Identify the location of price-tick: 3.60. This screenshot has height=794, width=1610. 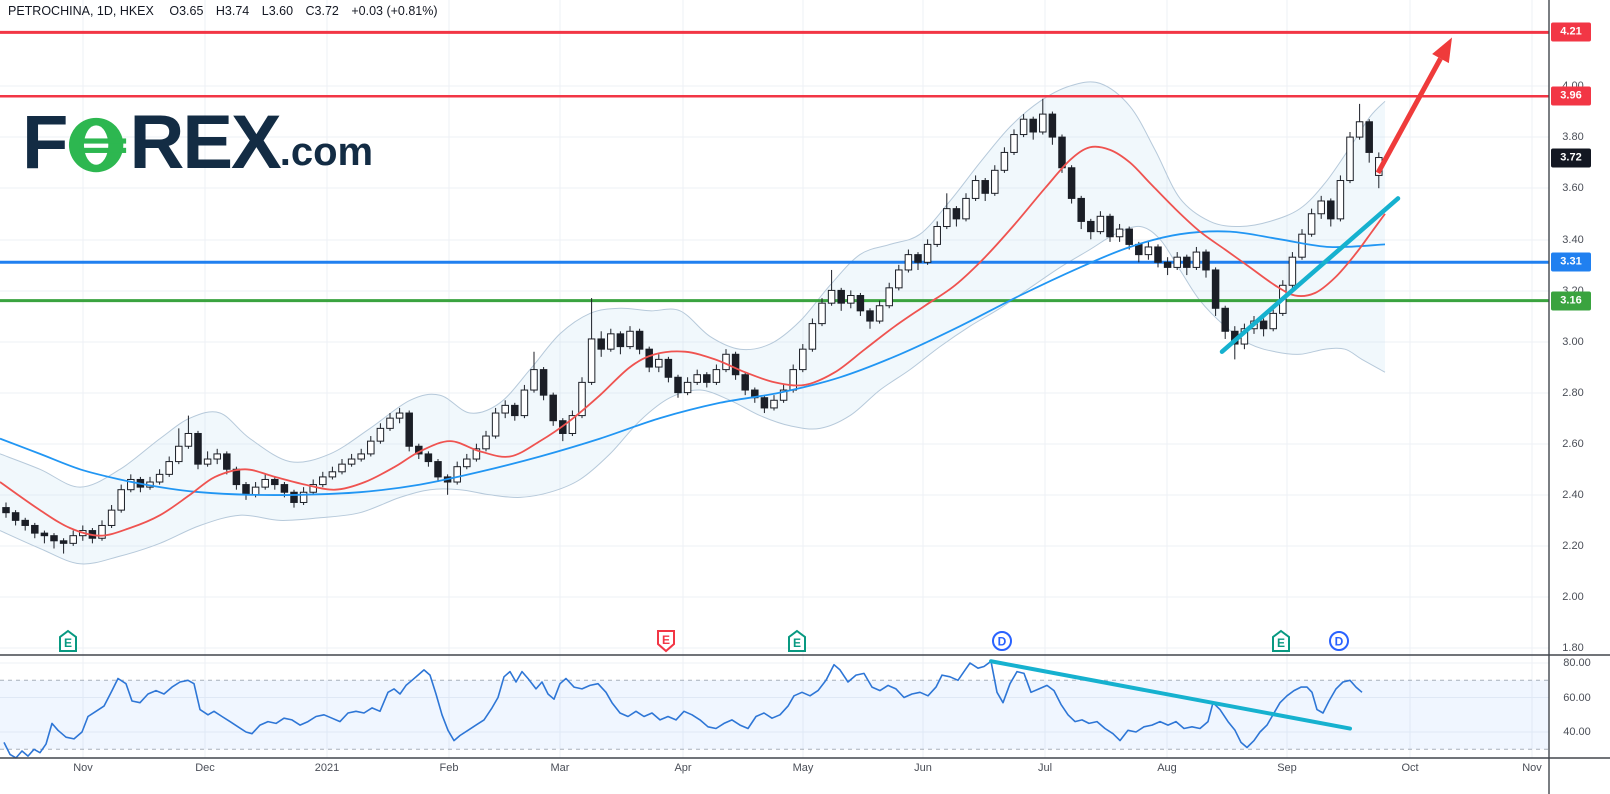
(1573, 188).